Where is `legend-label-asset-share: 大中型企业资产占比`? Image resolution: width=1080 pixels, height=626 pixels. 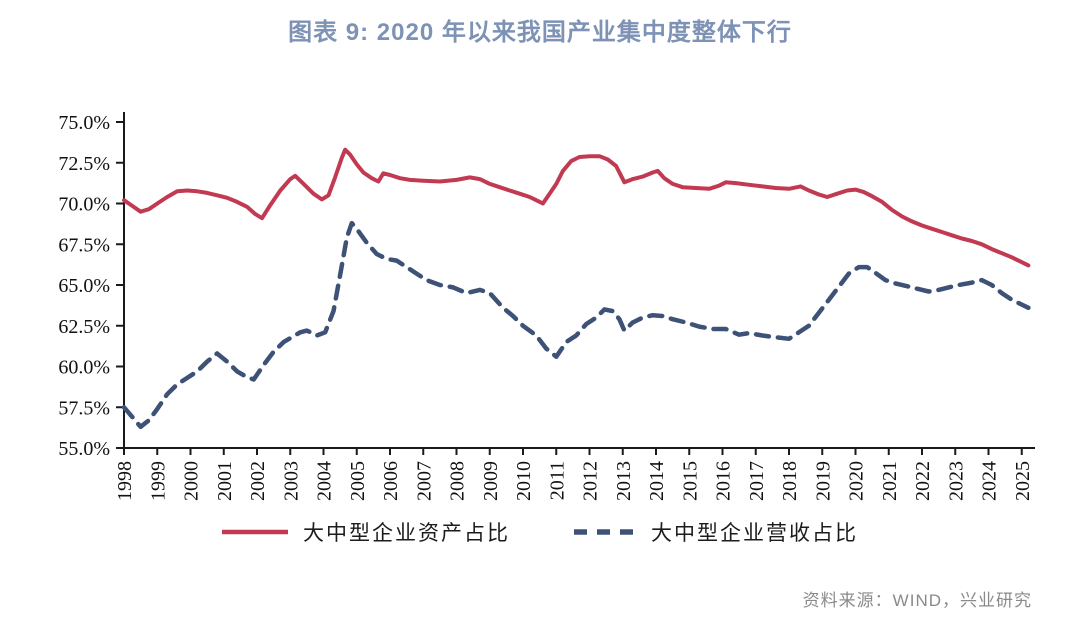
legend-label-asset-share: 大中型企业资产占比 is located at coordinates (406, 533).